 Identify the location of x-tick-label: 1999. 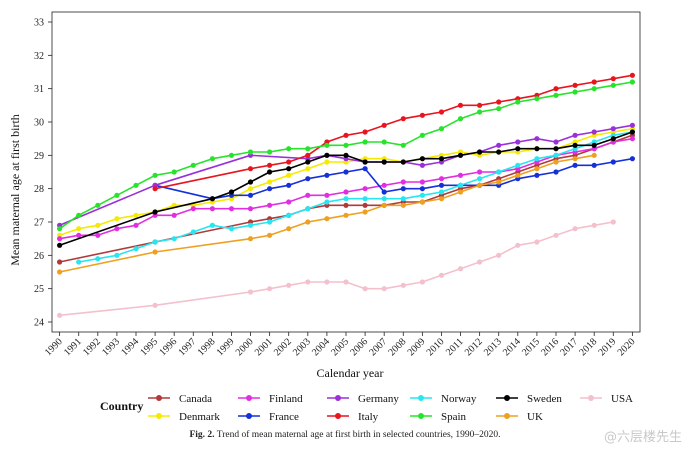
(226, 347).